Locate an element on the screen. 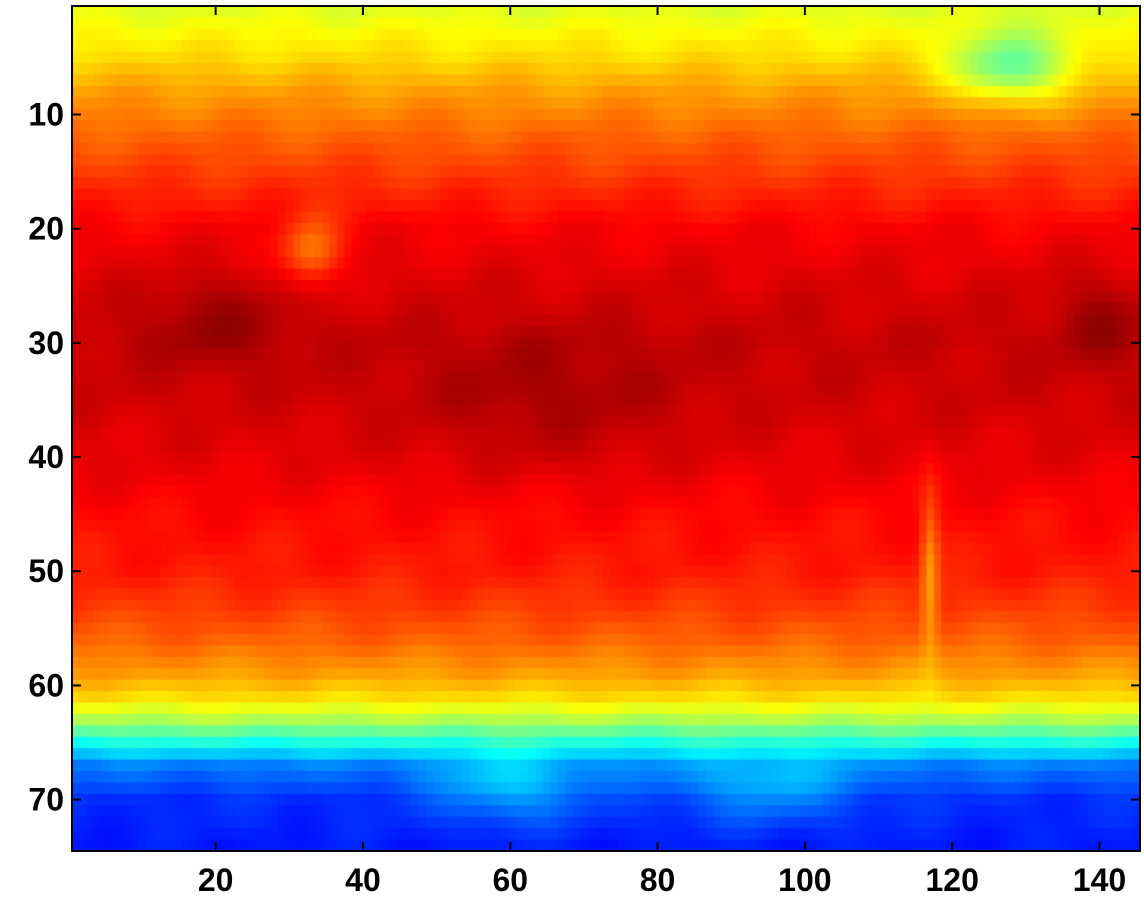  y-tick-label: 20 is located at coordinates (46, 229).